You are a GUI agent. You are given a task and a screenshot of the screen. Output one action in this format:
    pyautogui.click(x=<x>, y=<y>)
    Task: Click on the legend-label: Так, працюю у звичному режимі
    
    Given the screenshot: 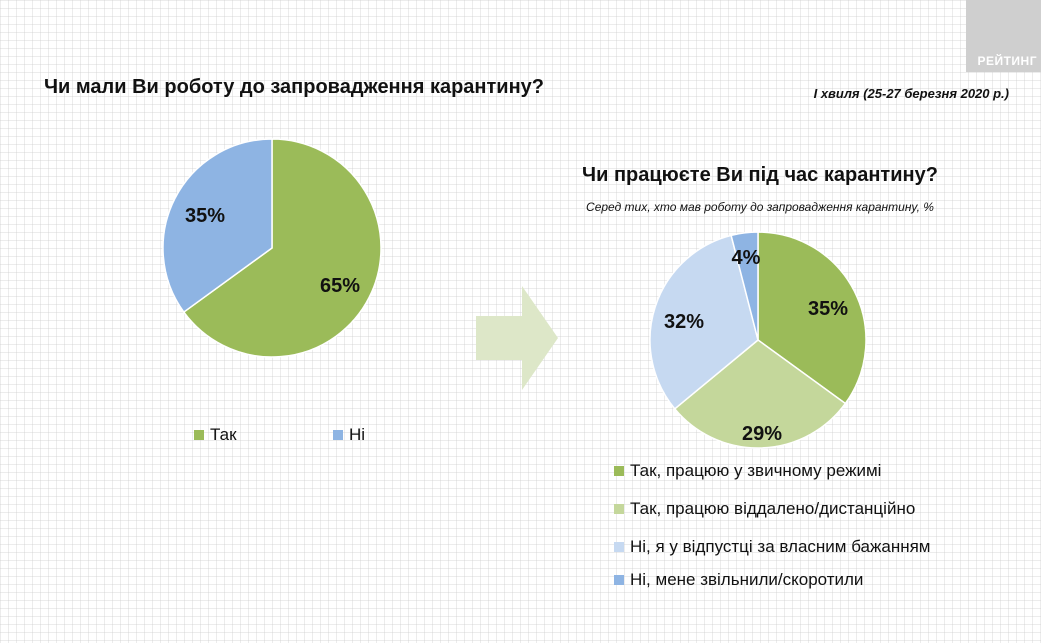 What is the action you would take?
    pyautogui.click(x=756, y=470)
    